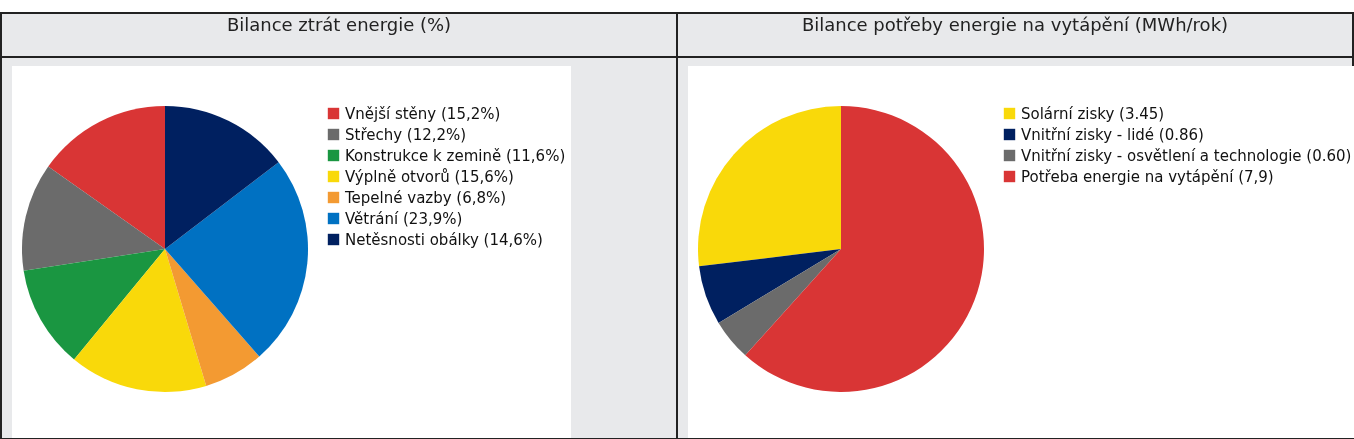 The width and height of the screenshot is (1354, 439). Describe the element at coordinates (423, 113) in the screenshot. I see `legend-label: Vnější stěny (15,2%)` at that location.